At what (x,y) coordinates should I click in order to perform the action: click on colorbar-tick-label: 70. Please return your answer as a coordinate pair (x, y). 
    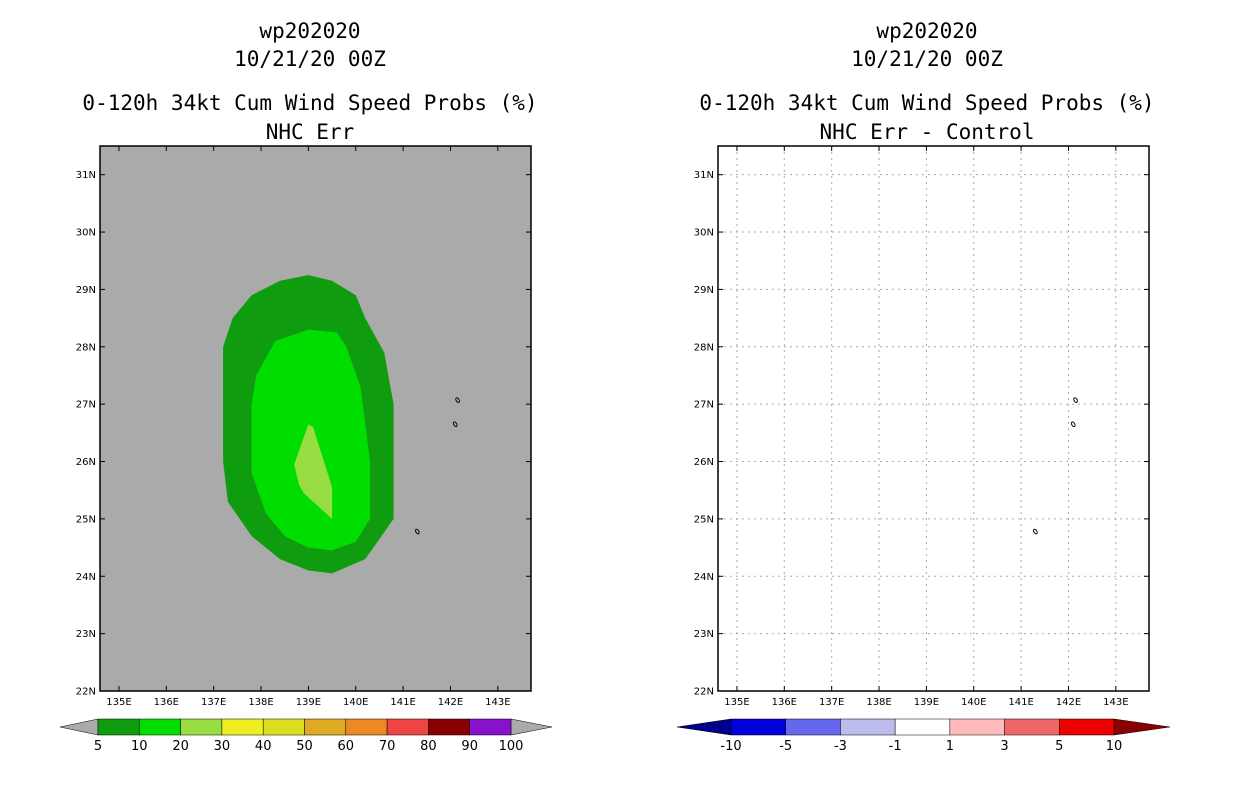
    Looking at the image, I should click on (387, 746).